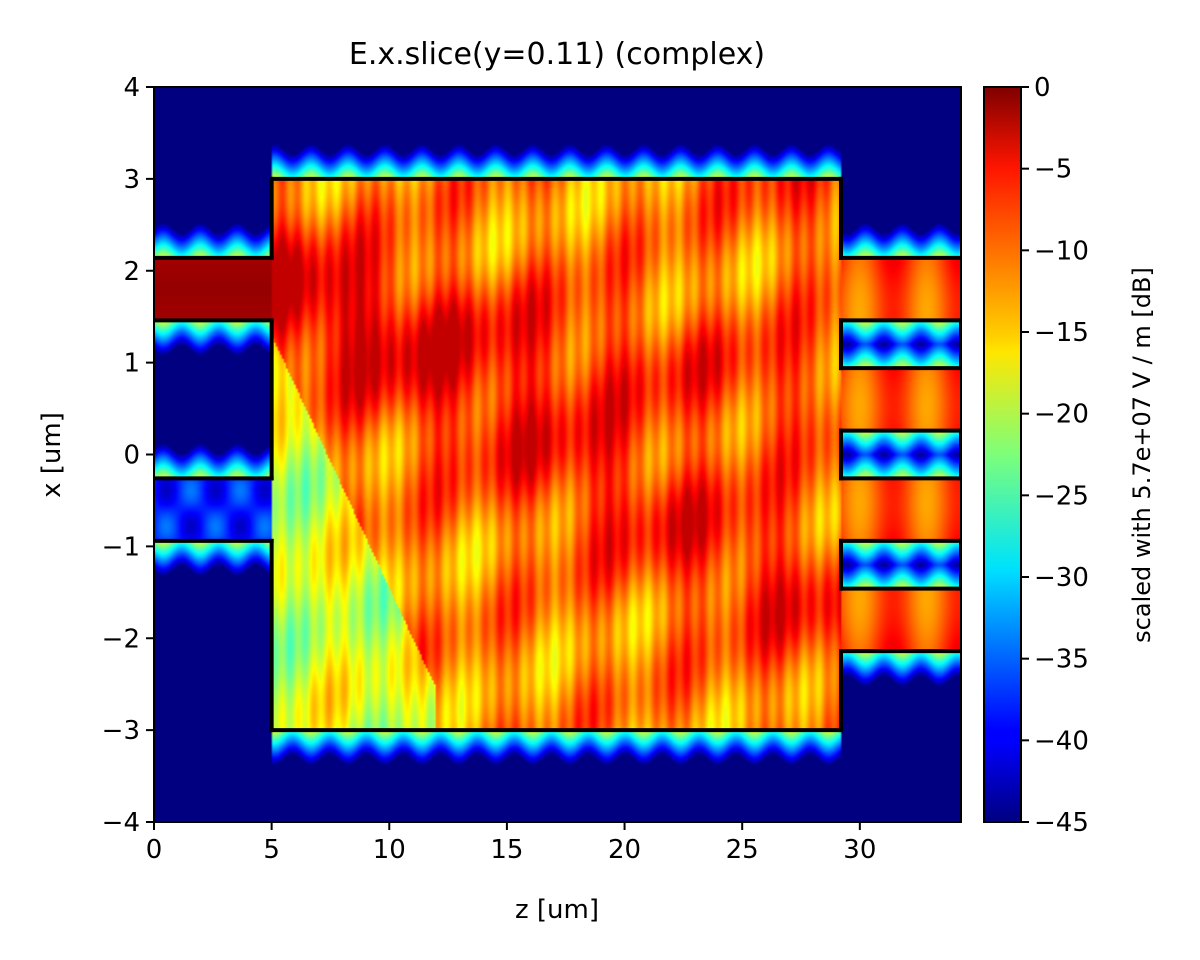  What do you see at coordinates (121, 639) in the screenshot?
I see `y-tick-label: −2` at bounding box center [121, 639].